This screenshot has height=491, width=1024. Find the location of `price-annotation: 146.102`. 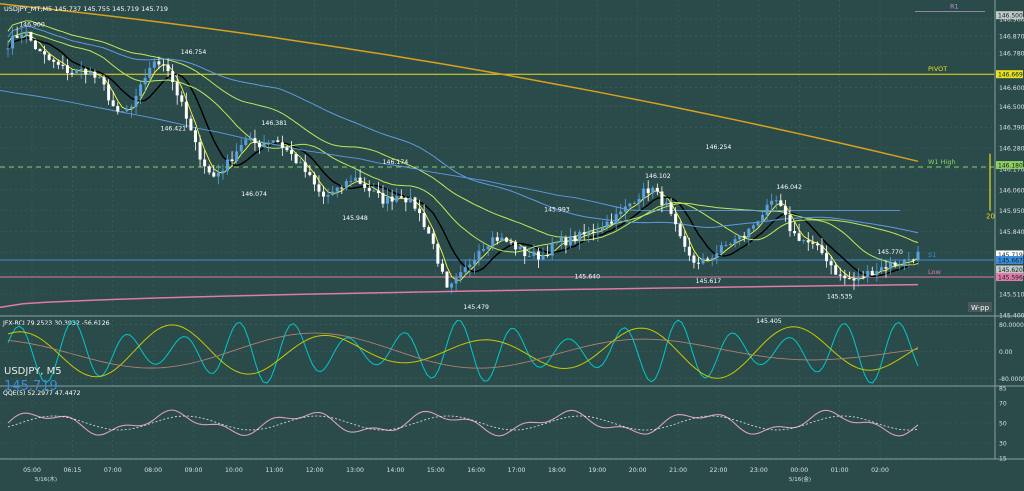

price-annotation: 146.102 is located at coordinates (658, 176).